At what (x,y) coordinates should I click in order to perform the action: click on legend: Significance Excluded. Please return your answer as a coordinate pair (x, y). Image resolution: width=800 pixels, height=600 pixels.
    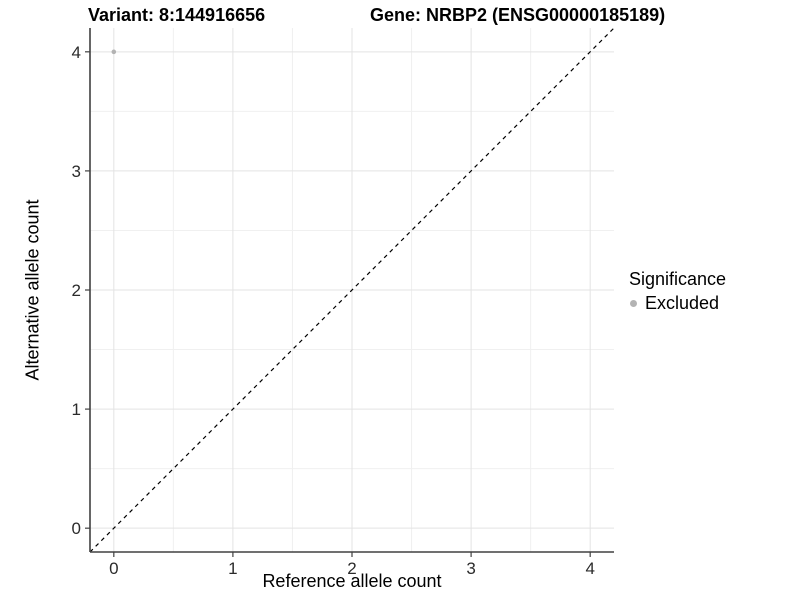
    Looking at the image, I should click on (677, 291).